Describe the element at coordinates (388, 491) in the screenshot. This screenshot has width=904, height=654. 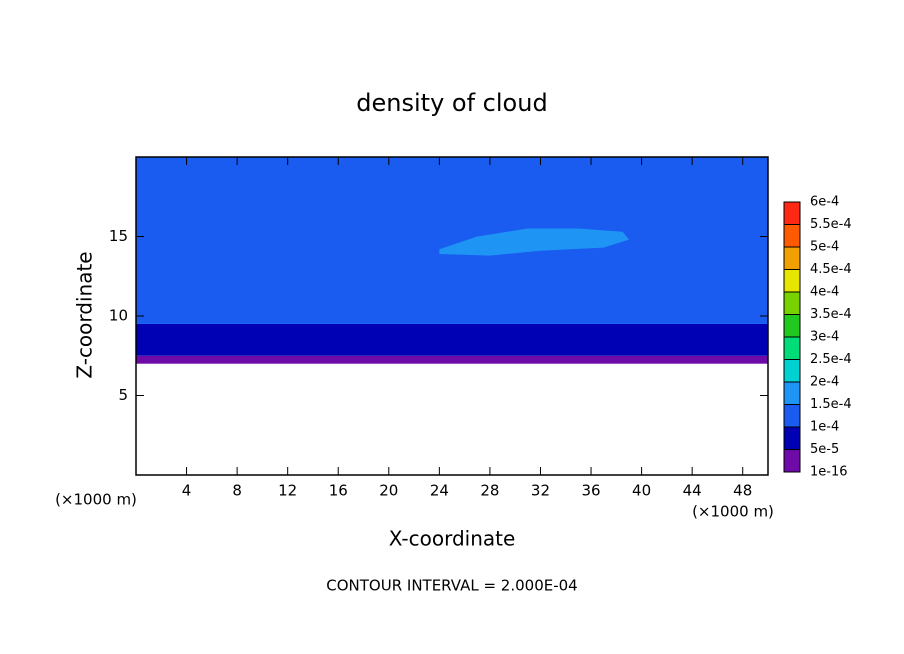
I see `x-tick-label: 20` at that location.